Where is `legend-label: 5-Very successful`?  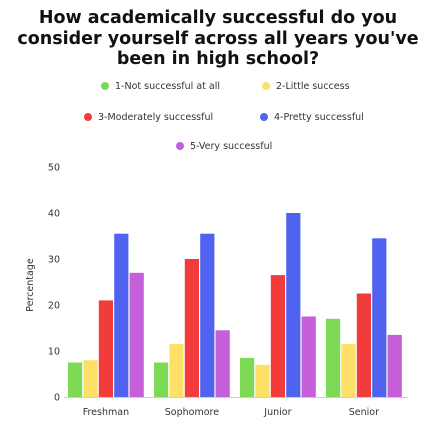
legend-label: 5-Very successful is located at coordinates (231, 146).